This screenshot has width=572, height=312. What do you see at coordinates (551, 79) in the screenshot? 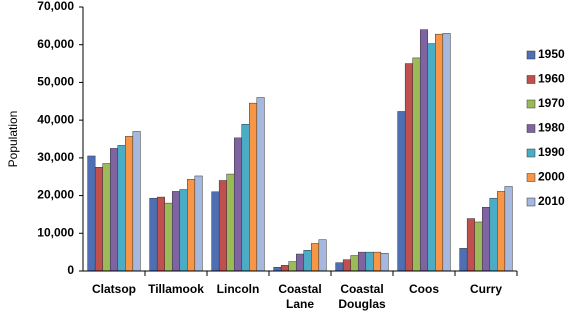
I see `legend-label: 1960` at bounding box center [551, 79].